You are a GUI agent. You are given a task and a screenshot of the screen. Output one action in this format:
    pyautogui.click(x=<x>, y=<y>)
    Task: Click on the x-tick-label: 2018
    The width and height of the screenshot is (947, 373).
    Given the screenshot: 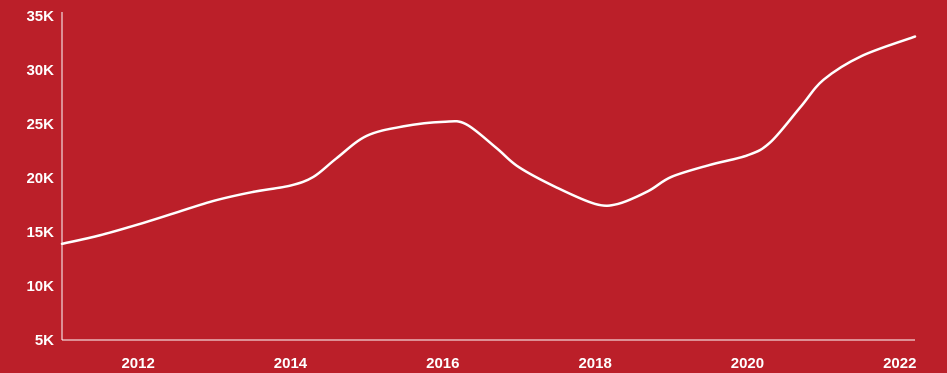 What is the action you would take?
    pyautogui.click(x=594, y=363)
    